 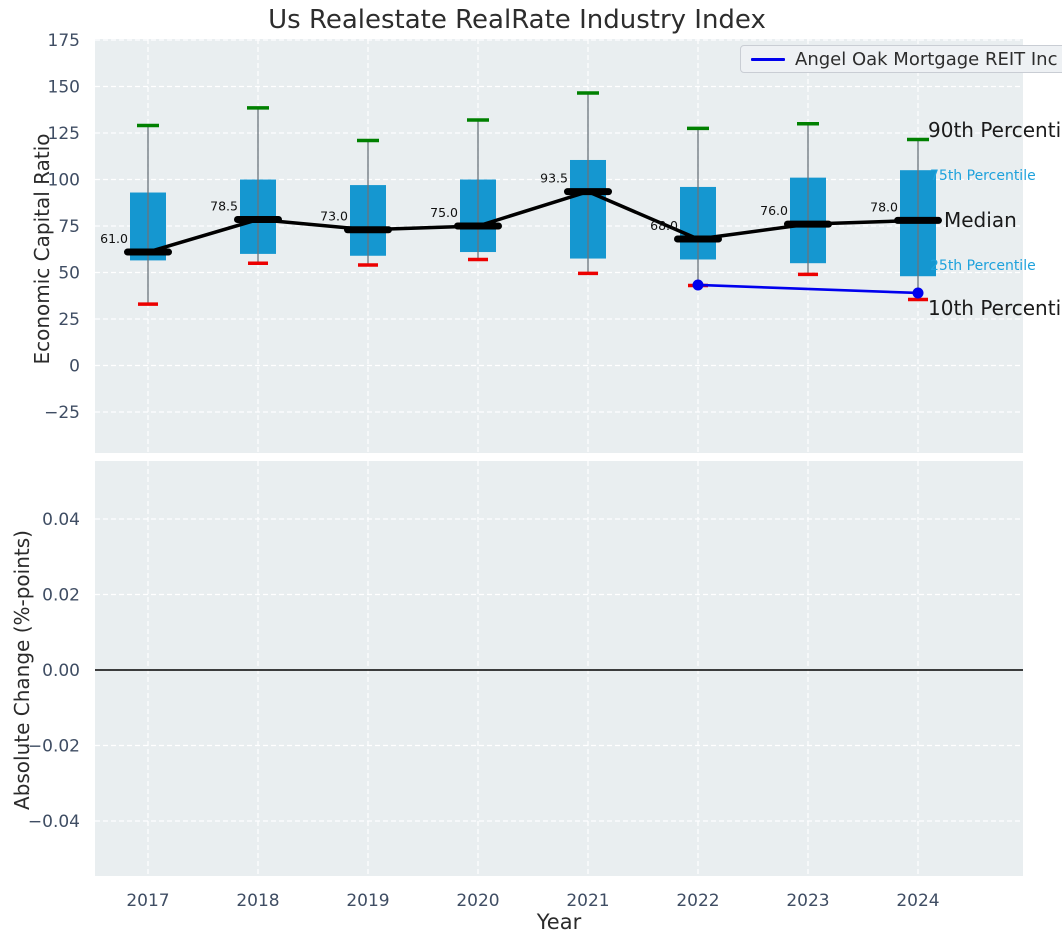 I want to click on legend-label: Angel Oak Mortgage REIT Inc, so click(x=926, y=59).